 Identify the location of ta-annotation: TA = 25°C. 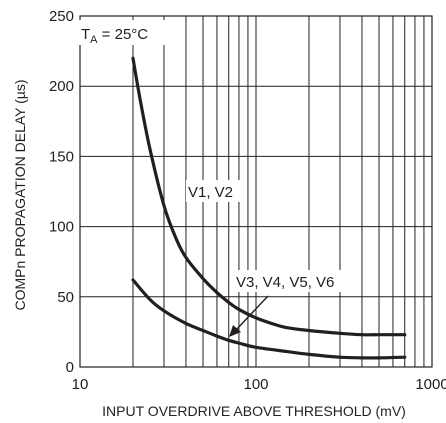
(114, 36).